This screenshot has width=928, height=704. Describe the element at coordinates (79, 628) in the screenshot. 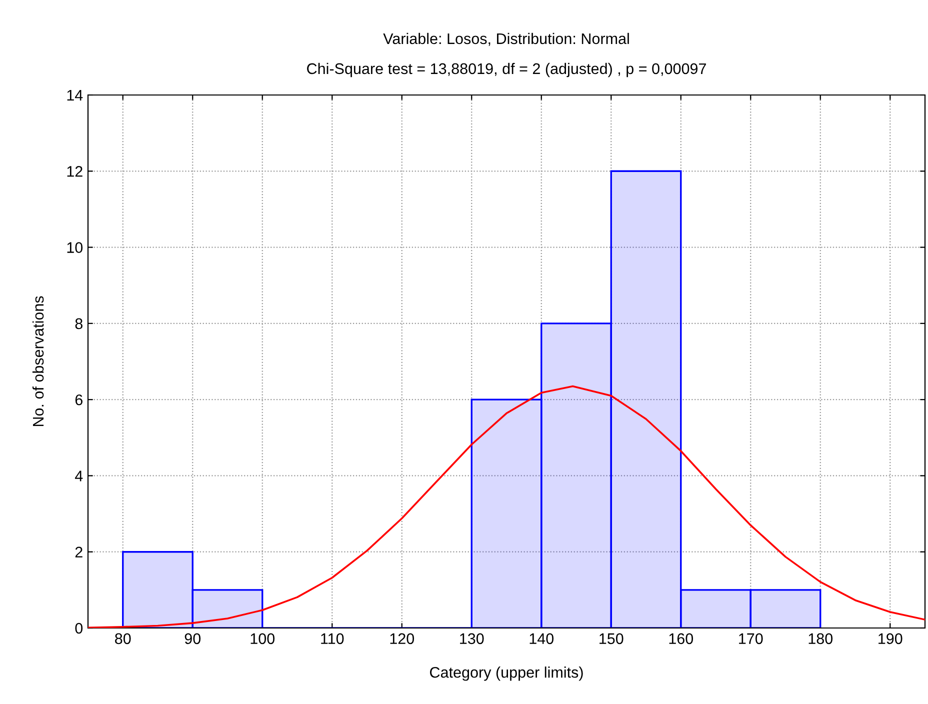

I see `y-tick-label: 0` at that location.